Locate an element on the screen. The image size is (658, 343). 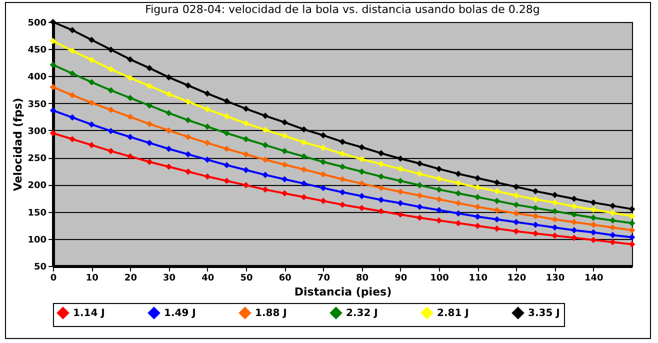
y-tick-label: 200 is located at coordinates (37, 186).